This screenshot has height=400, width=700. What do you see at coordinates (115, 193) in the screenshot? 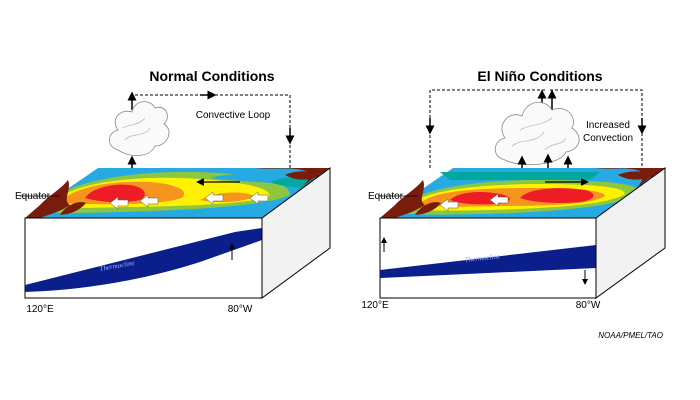
I see `normal-warm-pool` at bounding box center [115, 193].